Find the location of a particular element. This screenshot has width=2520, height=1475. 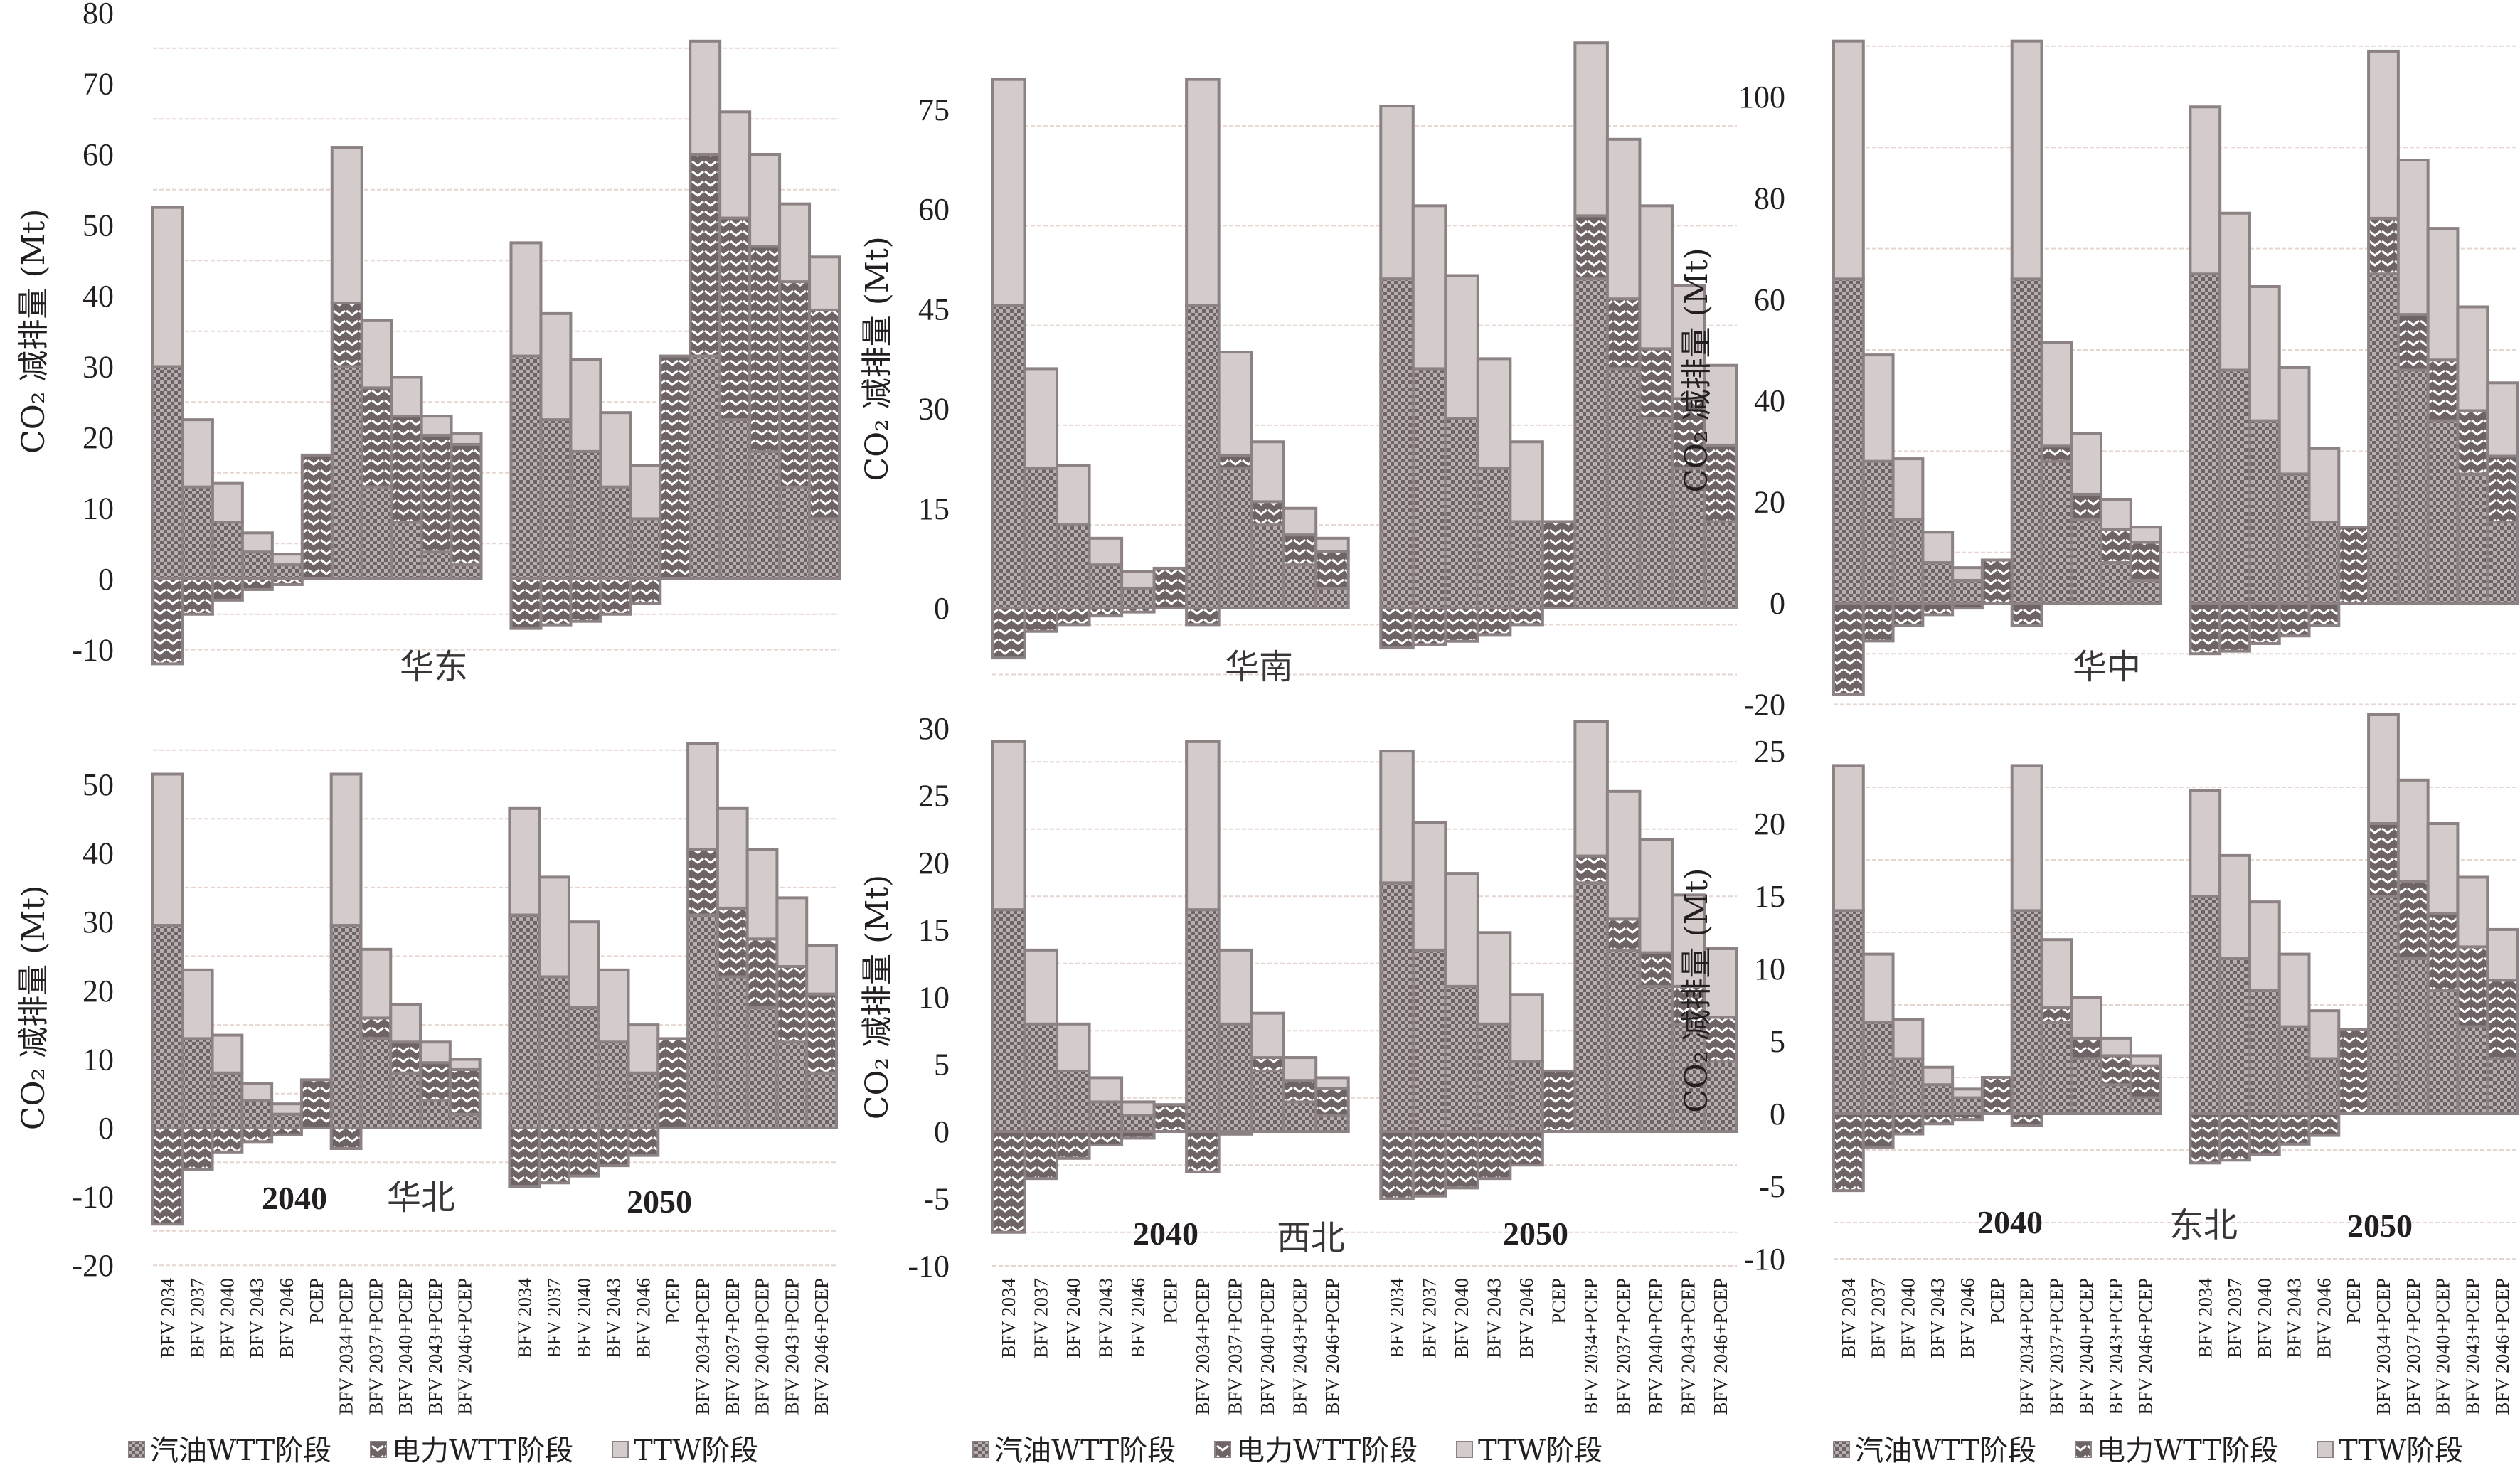

x-tick-label: BFV 2034+PCEP is located at coordinates (1202, 1346).